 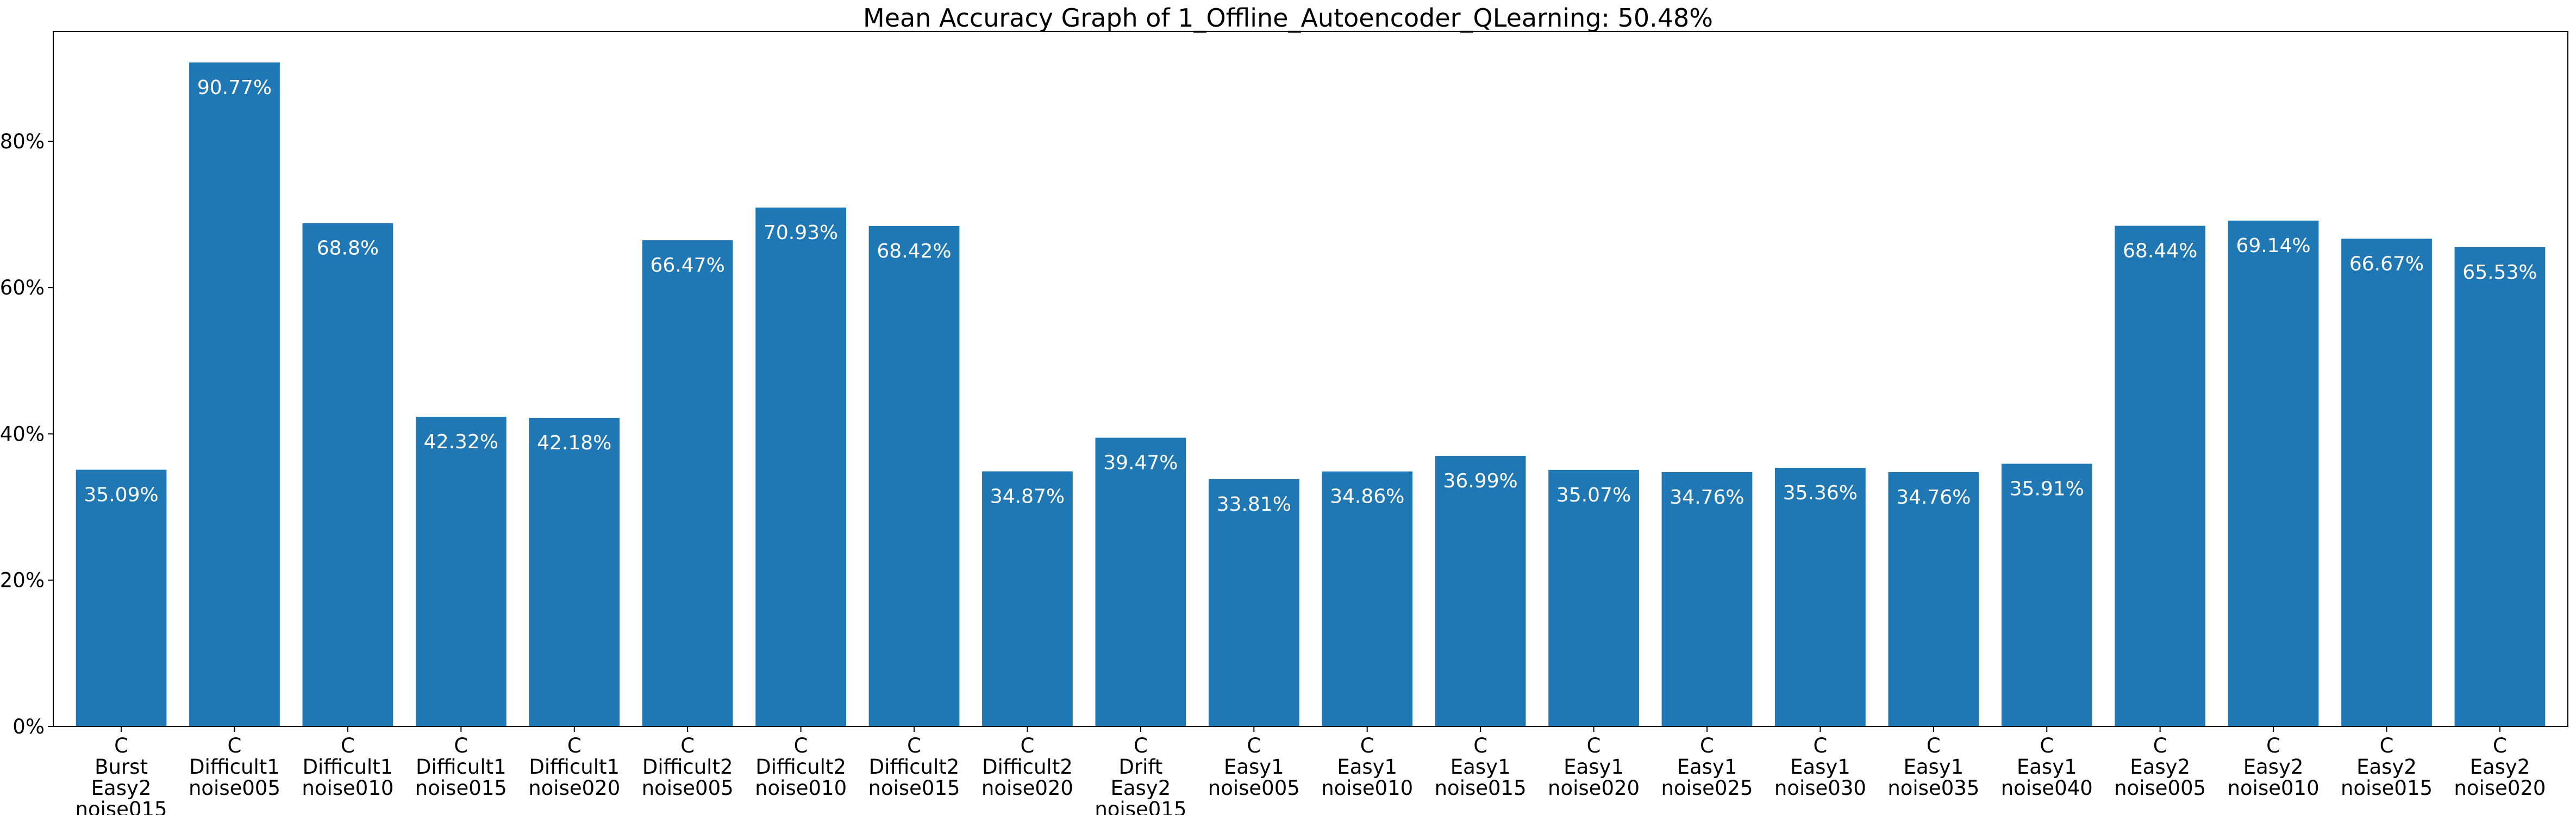 What do you see at coordinates (1481, 767) in the screenshot?
I see `x-tick-label: C Easy1 noise015` at bounding box center [1481, 767].